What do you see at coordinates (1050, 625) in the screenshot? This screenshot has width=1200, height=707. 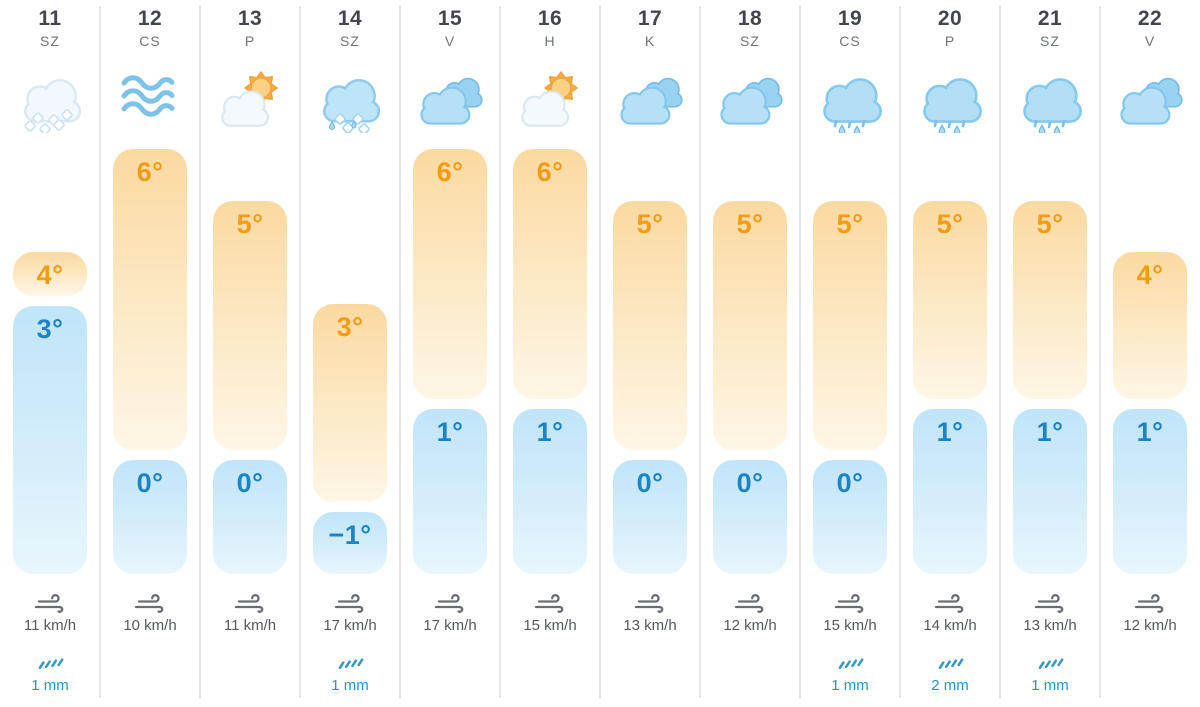 I see `wind-speed: 13 km/h` at bounding box center [1050, 625].